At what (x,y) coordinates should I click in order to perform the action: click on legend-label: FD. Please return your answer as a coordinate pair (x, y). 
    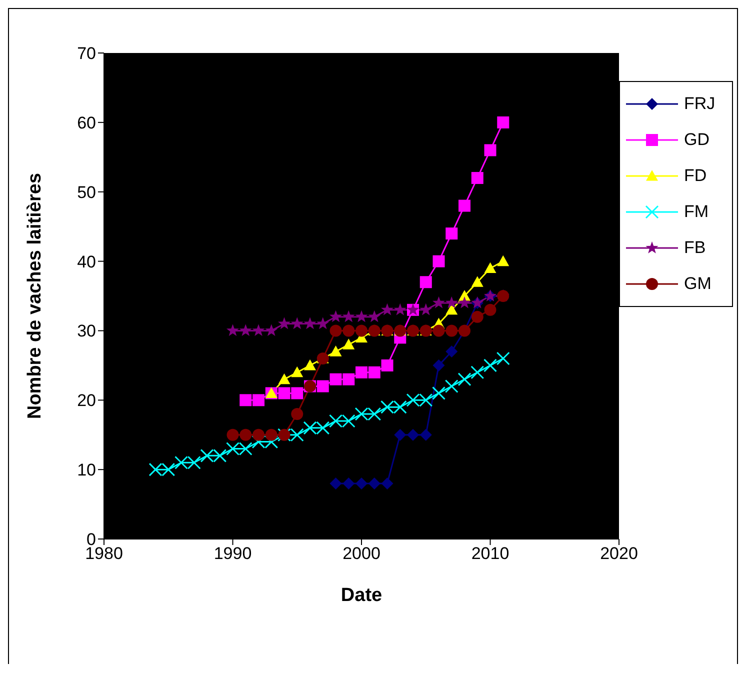
    Looking at the image, I should click on (695, 176).